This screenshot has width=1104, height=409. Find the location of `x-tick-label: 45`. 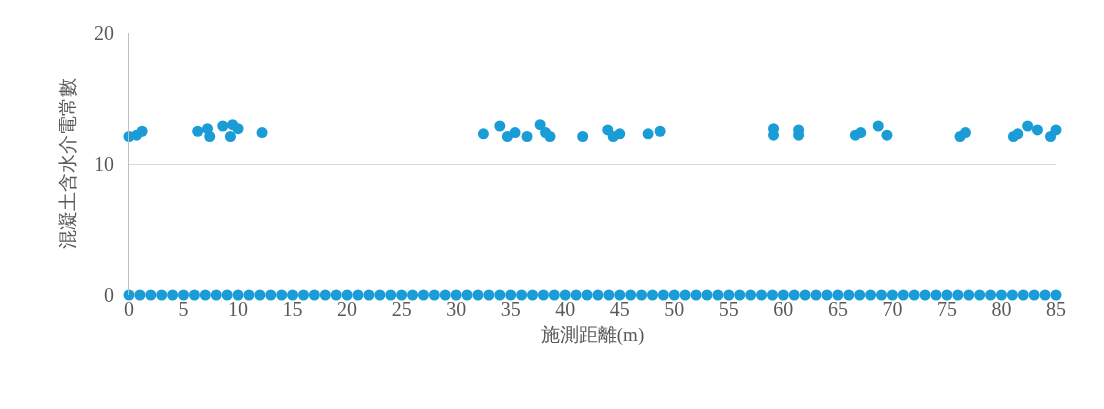

x-tick-label: 45 is located at coordinates (619, 309).